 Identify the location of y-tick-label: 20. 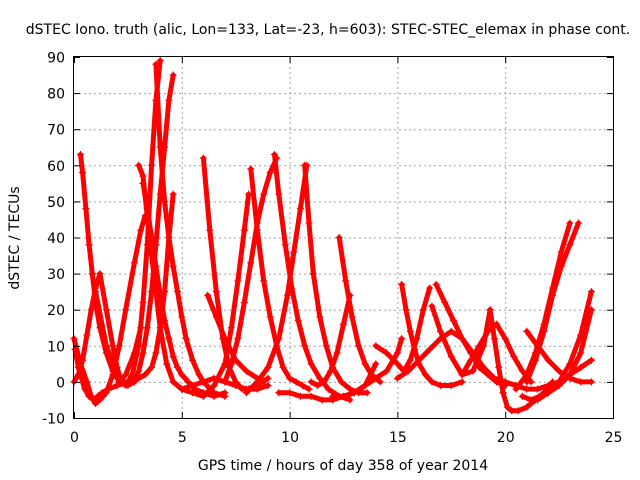
(56, 311).